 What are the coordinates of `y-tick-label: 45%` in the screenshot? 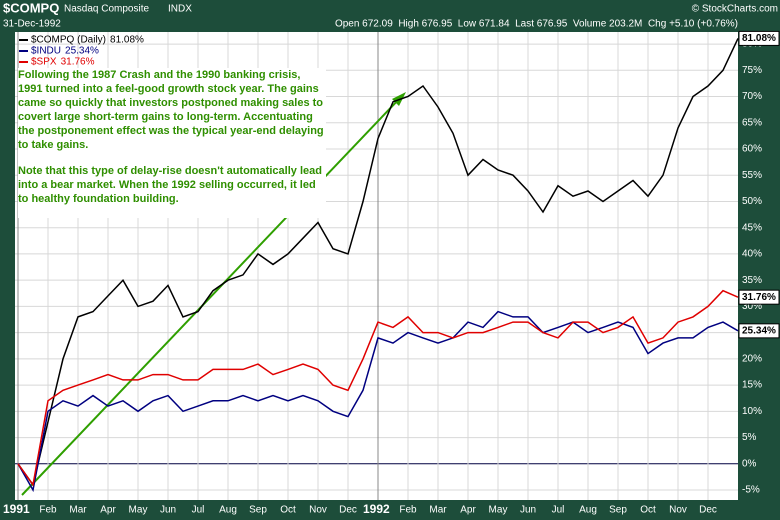 It's located at (752, 227).